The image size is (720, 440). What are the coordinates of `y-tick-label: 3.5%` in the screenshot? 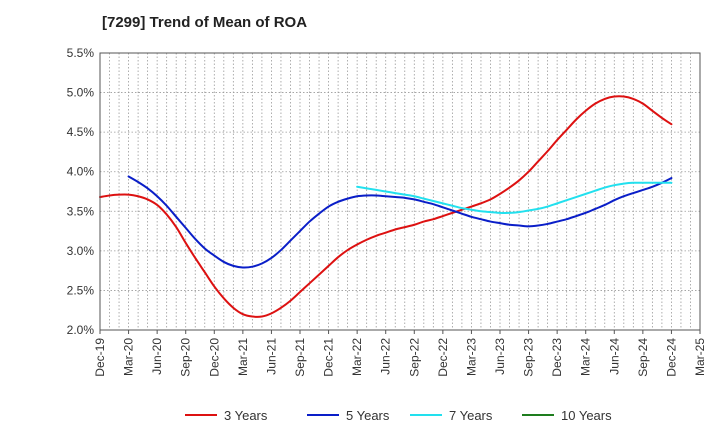 It's located at (81, 211).